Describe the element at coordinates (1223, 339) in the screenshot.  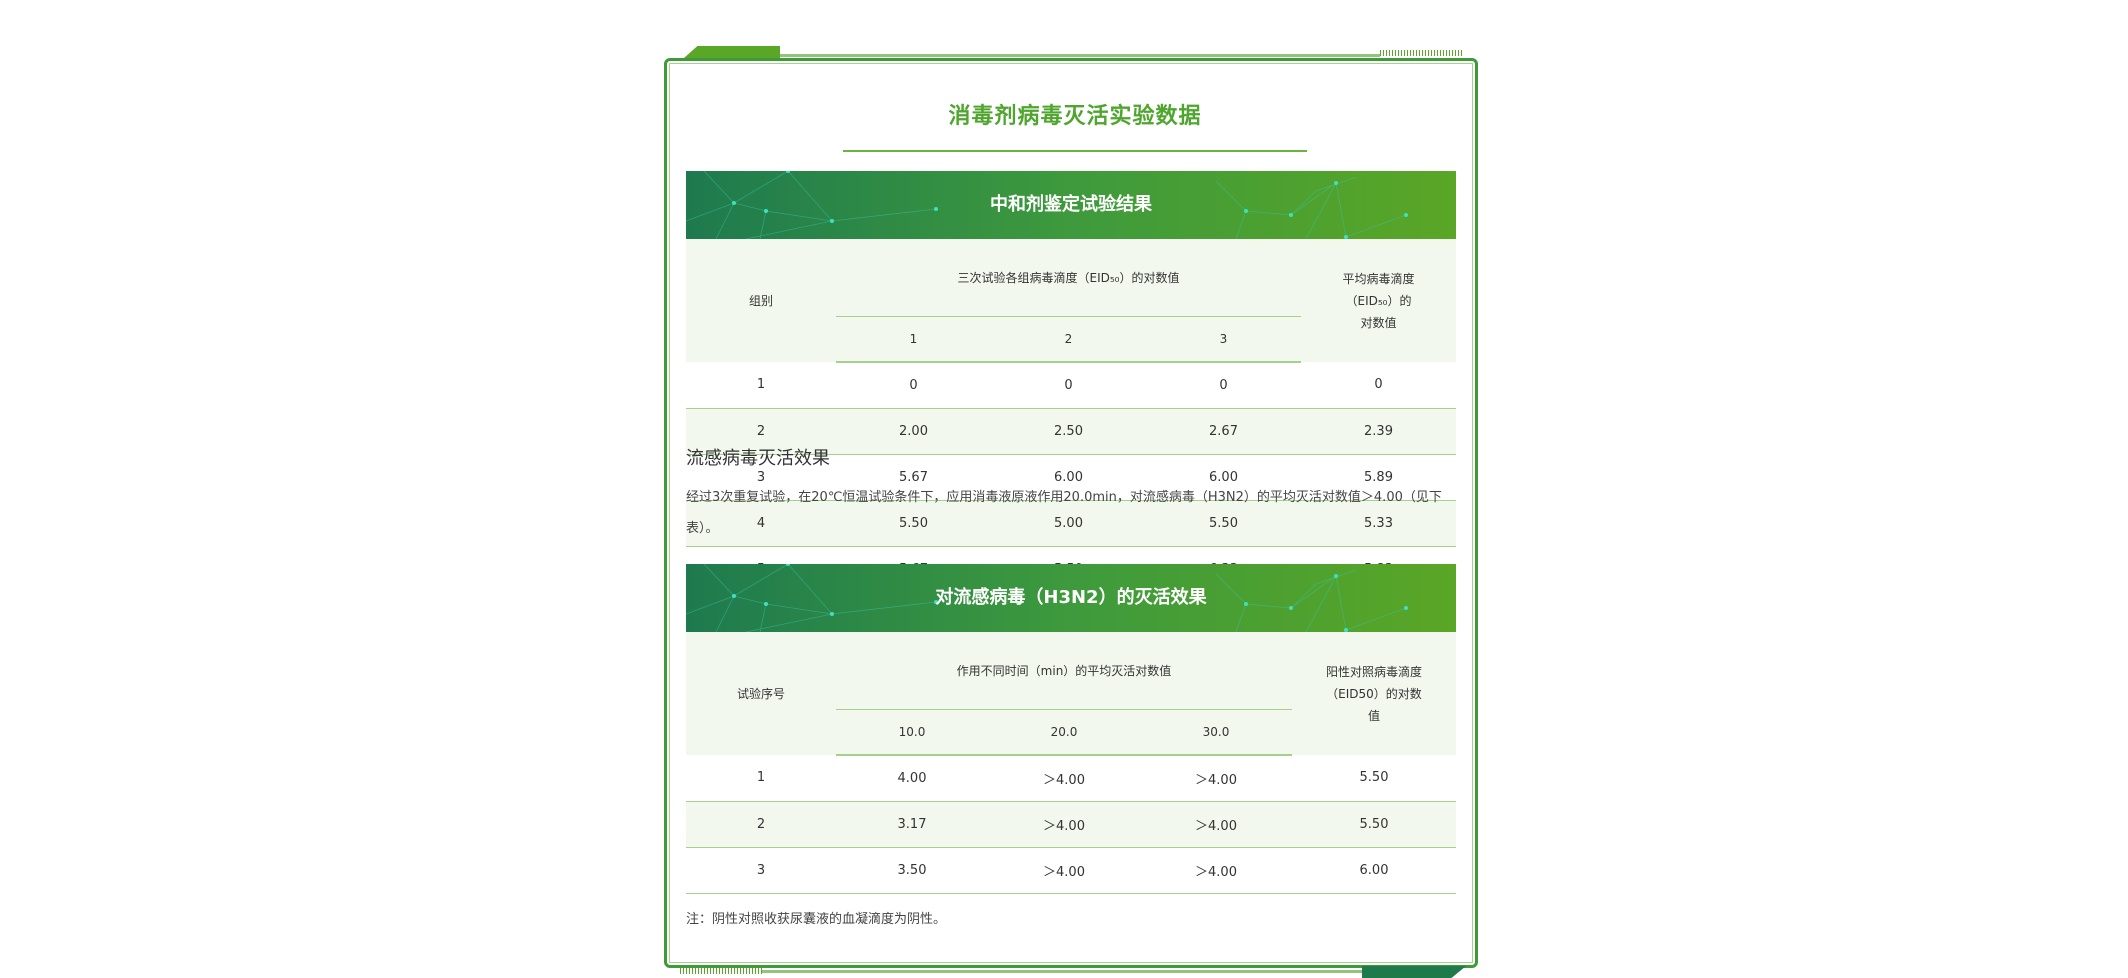
I see `sub-header: 3` at that location.